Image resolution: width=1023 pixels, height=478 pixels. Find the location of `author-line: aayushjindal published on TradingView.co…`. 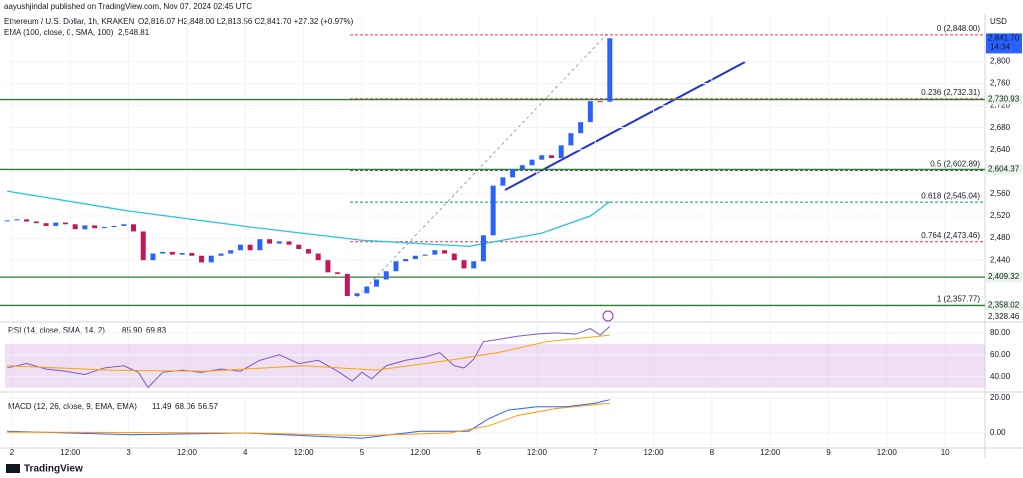

author-line: aayushjindal published on TradingView.co… is located at coordinates (128, 6).